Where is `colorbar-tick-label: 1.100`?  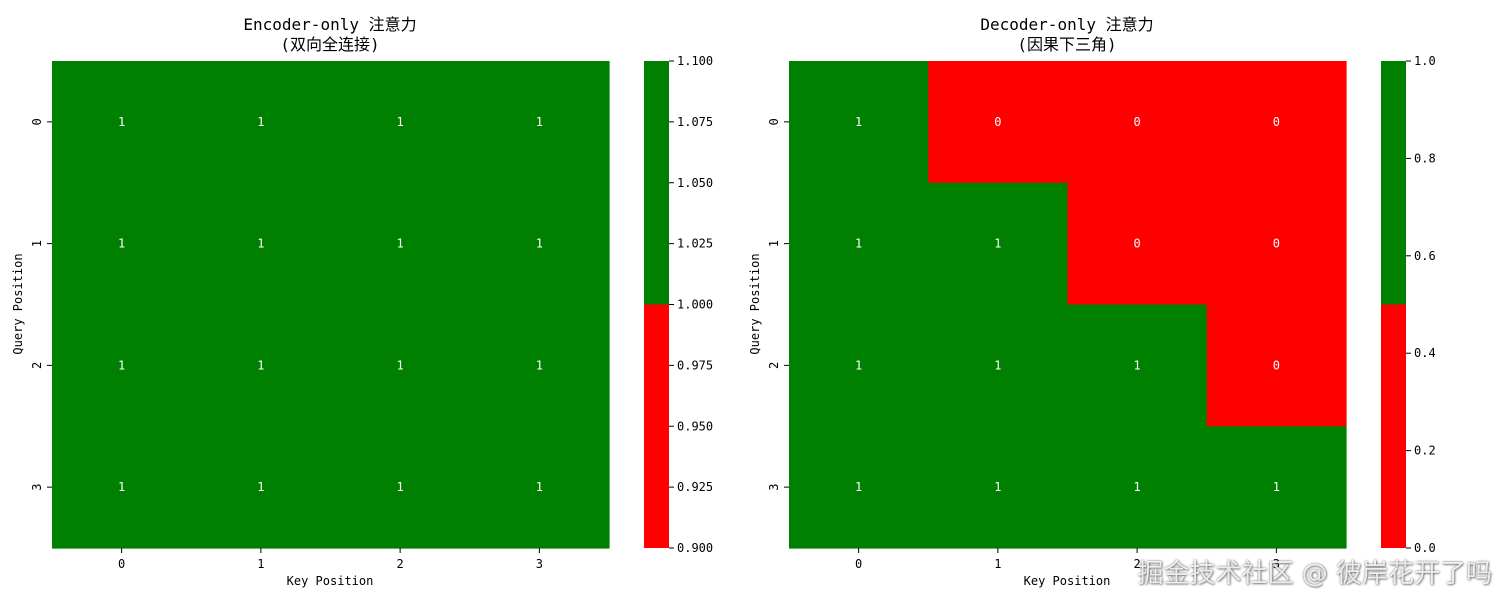
colorbar-tick-label: 1.100 is located at coordinates (695, 61).